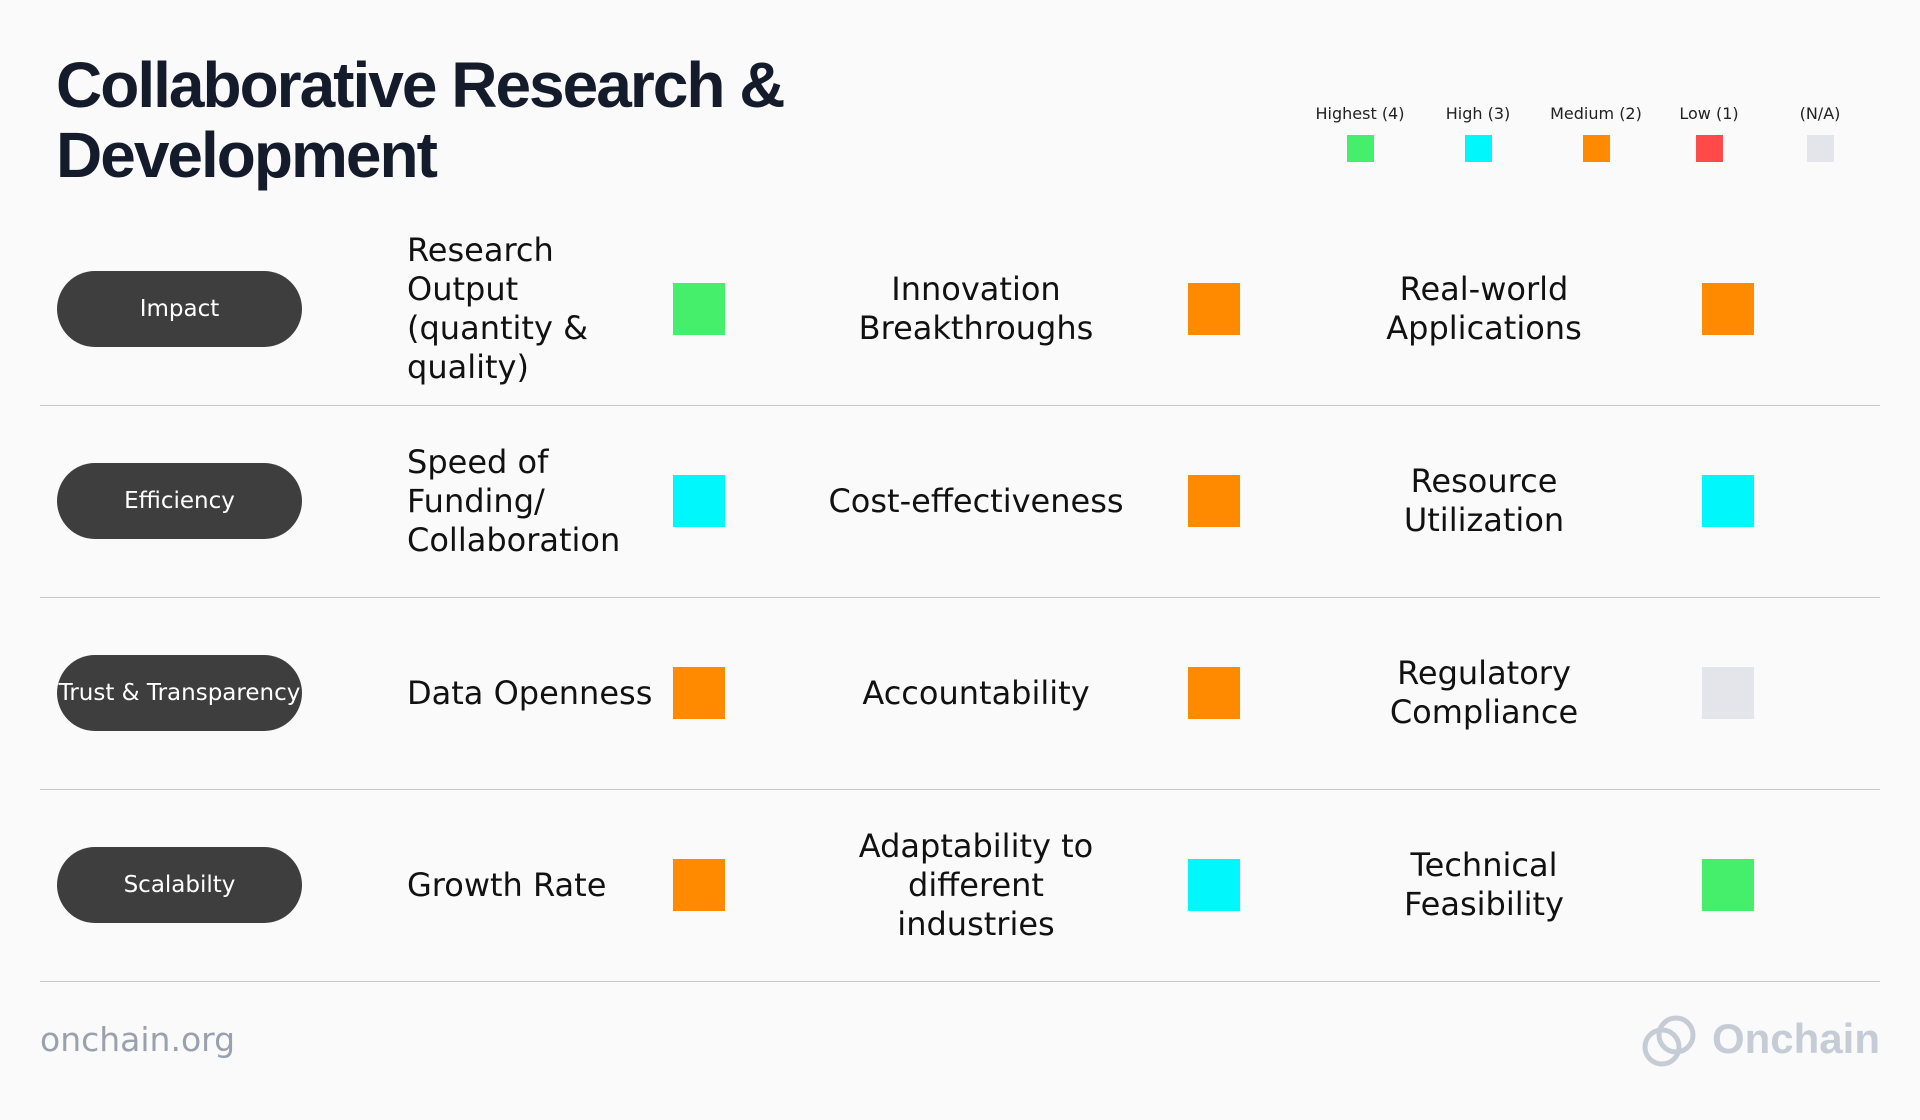  Describe the element at coordinates (1484, 308) in the screenshot. I see `metric-label: Real-world Applications` at that location.